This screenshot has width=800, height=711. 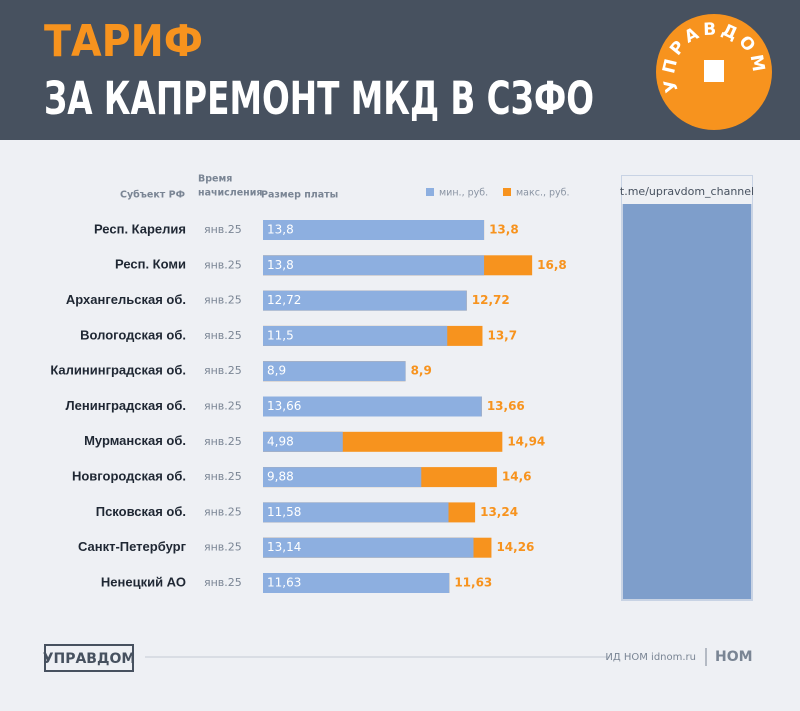 What do you see at coordinates (284, 547) in the screenshot?
I see `min-value-label: 13,14` at bounding box center [284, 547].